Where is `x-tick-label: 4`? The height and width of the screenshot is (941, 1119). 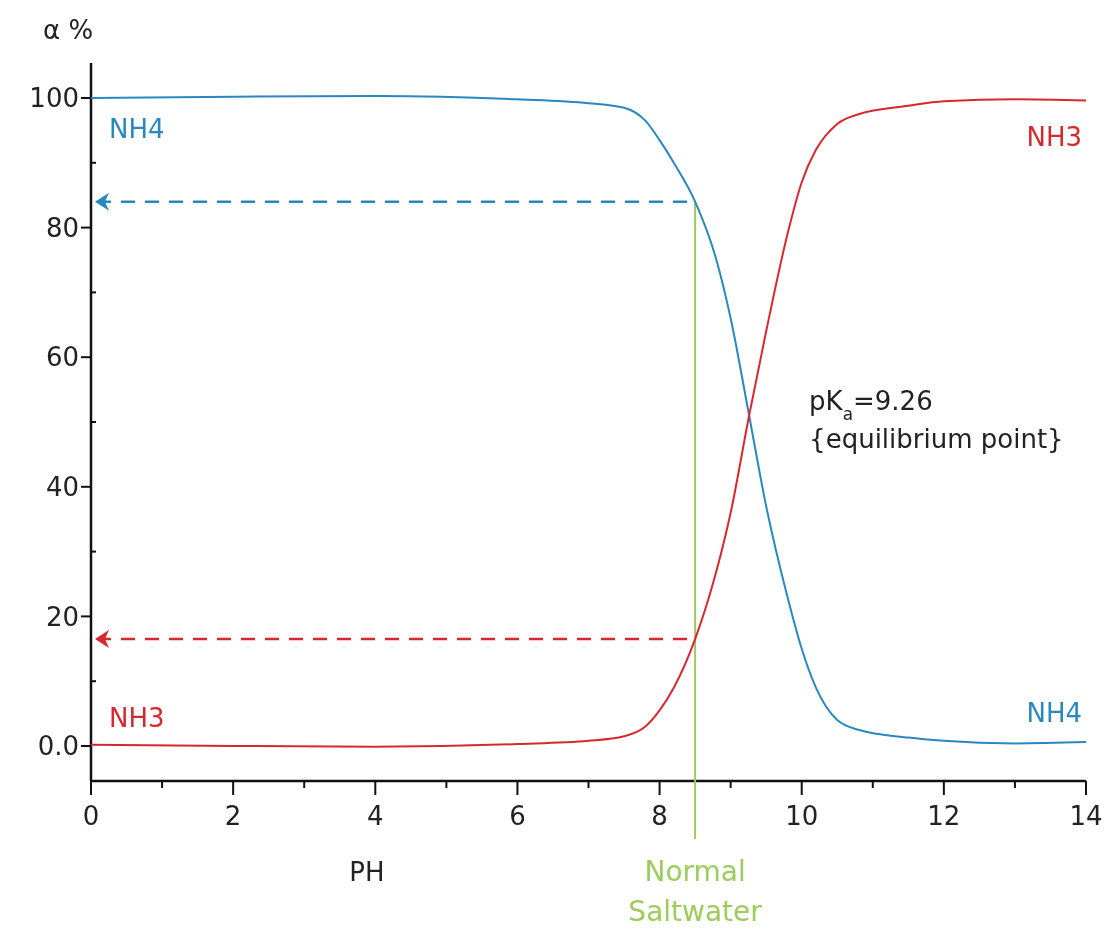 x-tick-label: 4 is located at coordinates (375, 816).